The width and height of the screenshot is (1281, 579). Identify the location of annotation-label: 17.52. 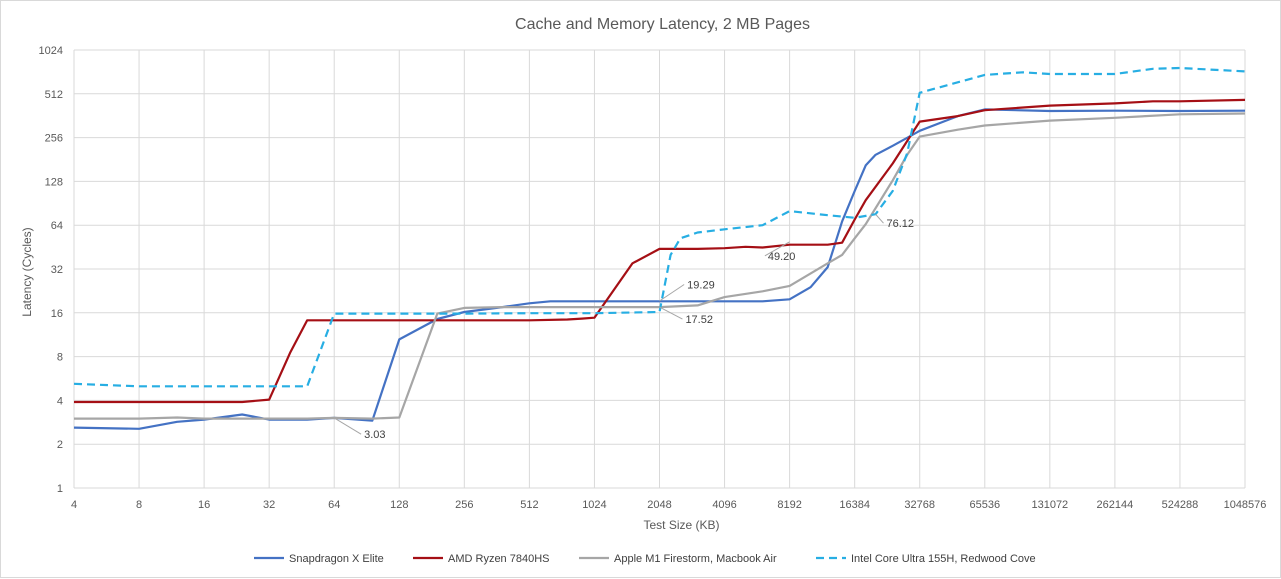
(699, 320).